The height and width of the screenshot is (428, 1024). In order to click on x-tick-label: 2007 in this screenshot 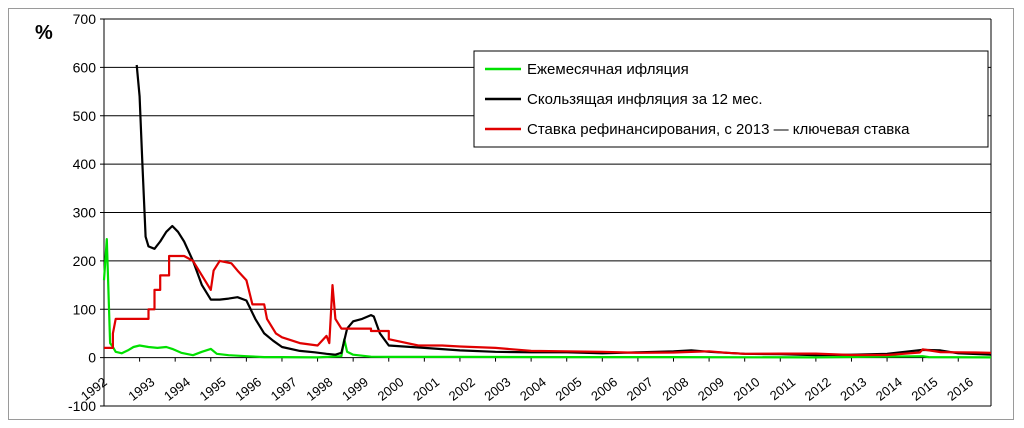, I will do `click(640, 389)`.